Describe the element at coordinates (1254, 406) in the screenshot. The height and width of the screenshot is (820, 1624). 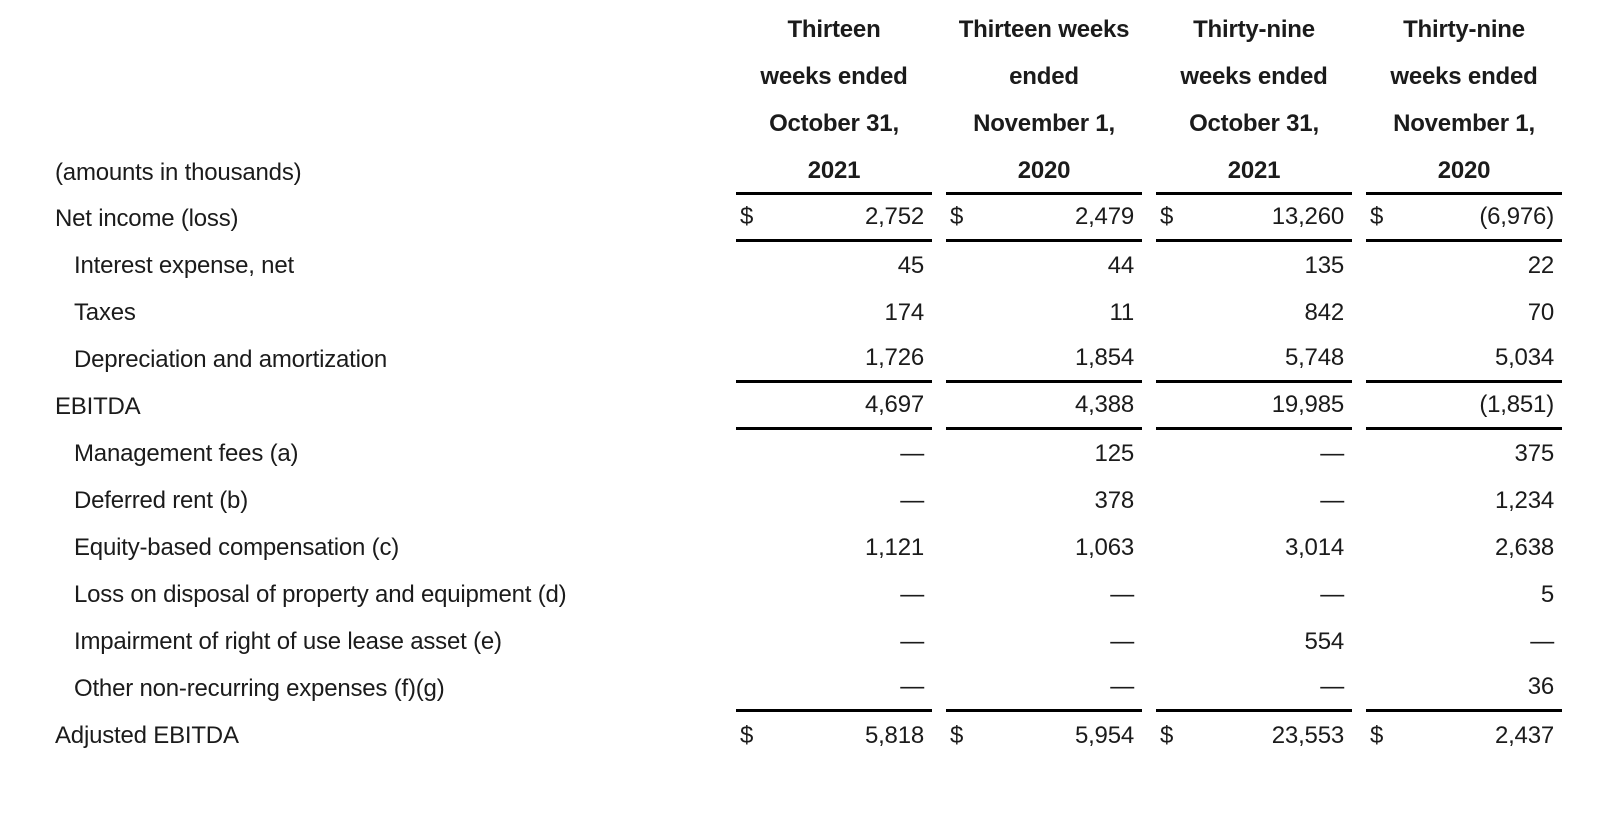
I see `value-cell: 19,985` at that location.